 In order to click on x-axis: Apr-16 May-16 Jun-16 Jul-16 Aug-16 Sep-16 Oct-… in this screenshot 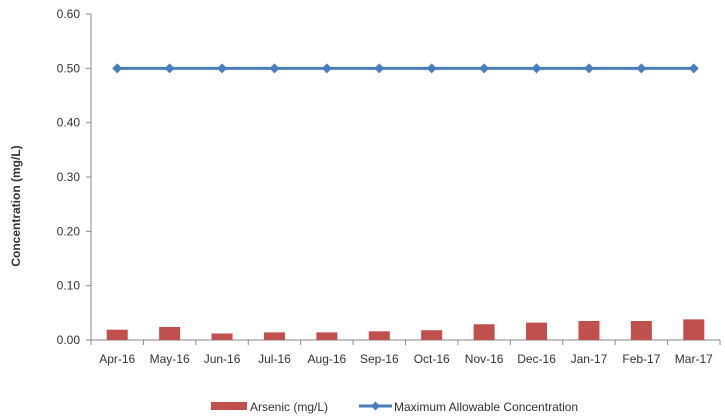, I will do `click(405, 352)`.